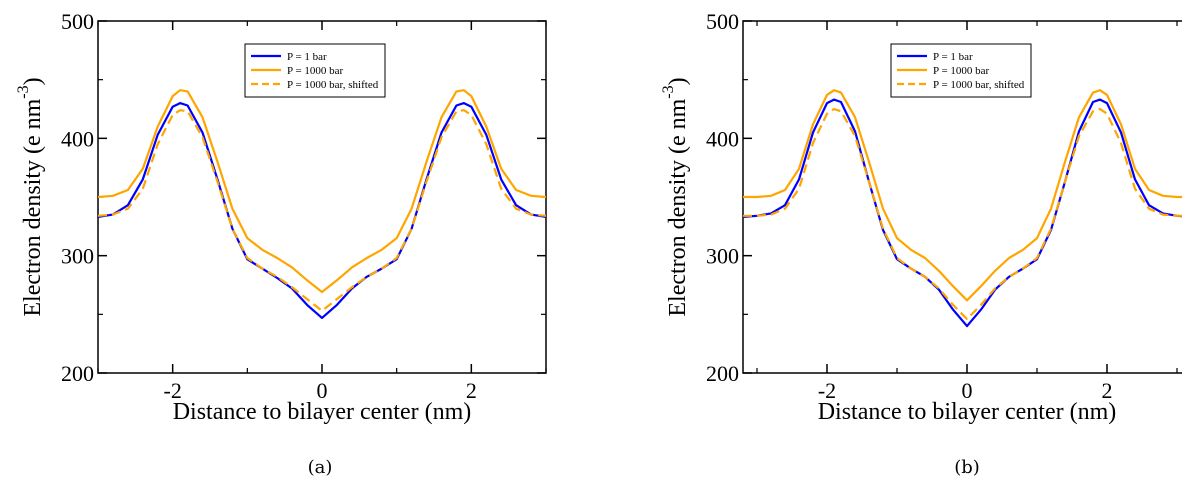 The image size is (1182, 487). Describe the element at coordinates (967, 467) in the screenshot. I see `subfigure-caption: (b)` at that location.